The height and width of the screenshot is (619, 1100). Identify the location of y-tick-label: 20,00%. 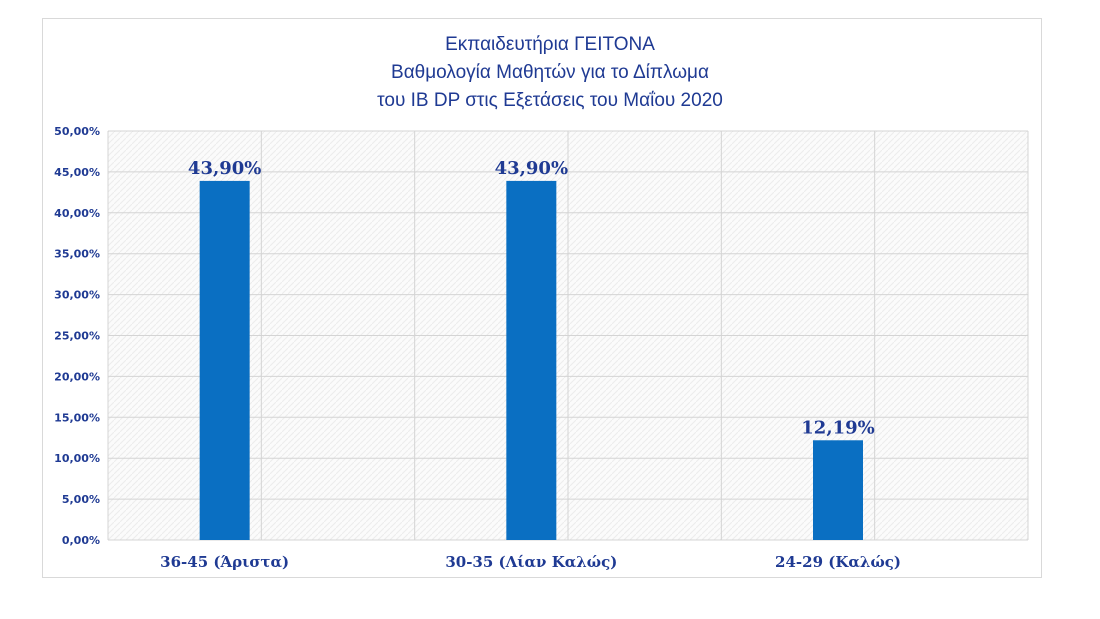
(77, 376).